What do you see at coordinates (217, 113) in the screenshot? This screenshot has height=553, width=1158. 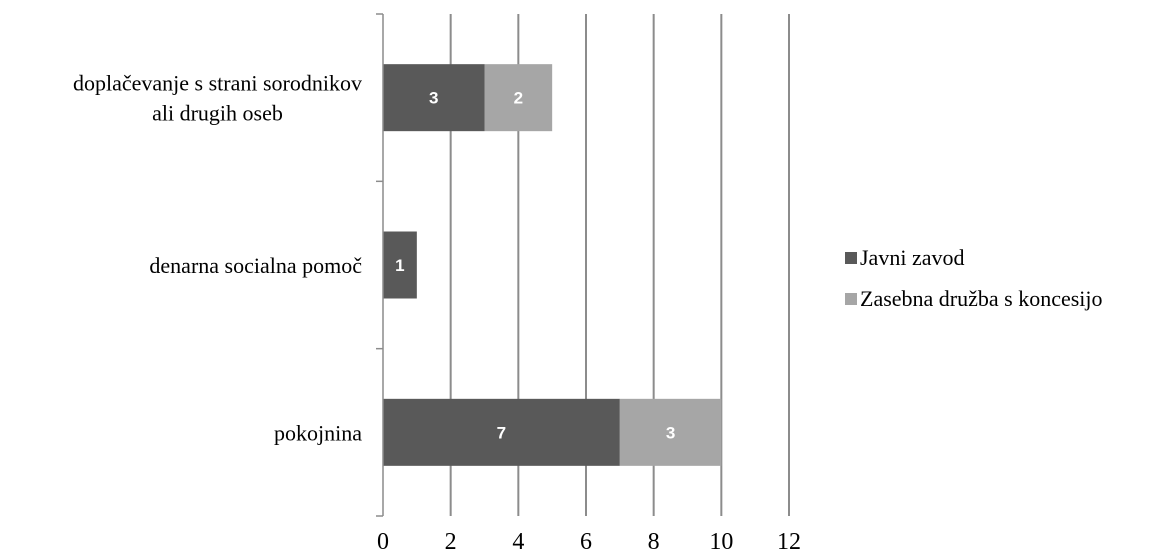 I see `category-label: ali drugih oseb` at bounding box center [217, 113].